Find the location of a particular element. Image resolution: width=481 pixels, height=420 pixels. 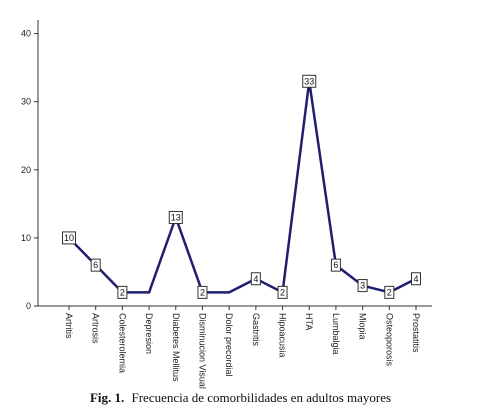

x-tick-label: Disminucion Visual is located at coordinates (202, 351).